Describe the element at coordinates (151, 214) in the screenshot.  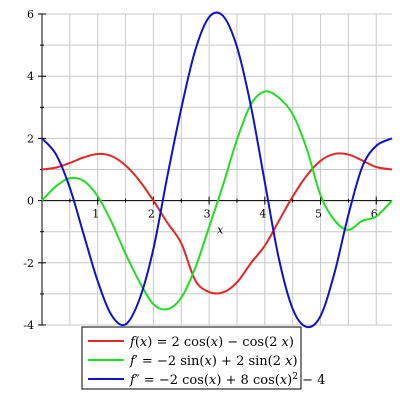
I see `x-tick-label: 2` at that location.